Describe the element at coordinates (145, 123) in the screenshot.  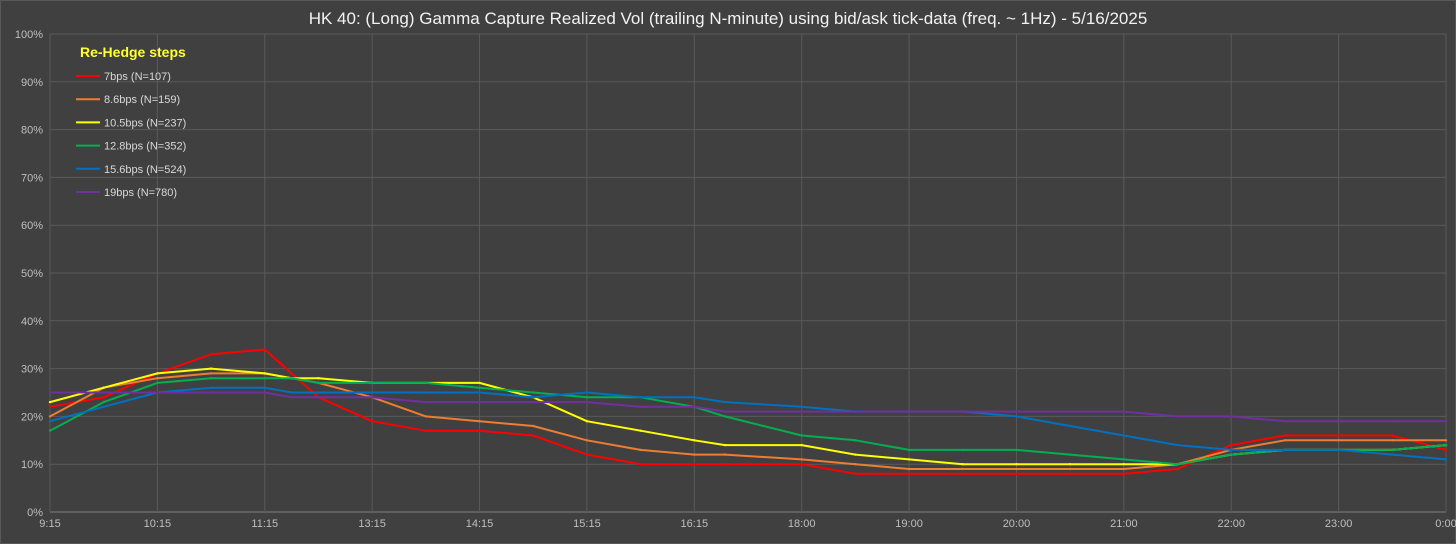
I see `legend-entry-label: 10.5bps (N=237)` at that location.